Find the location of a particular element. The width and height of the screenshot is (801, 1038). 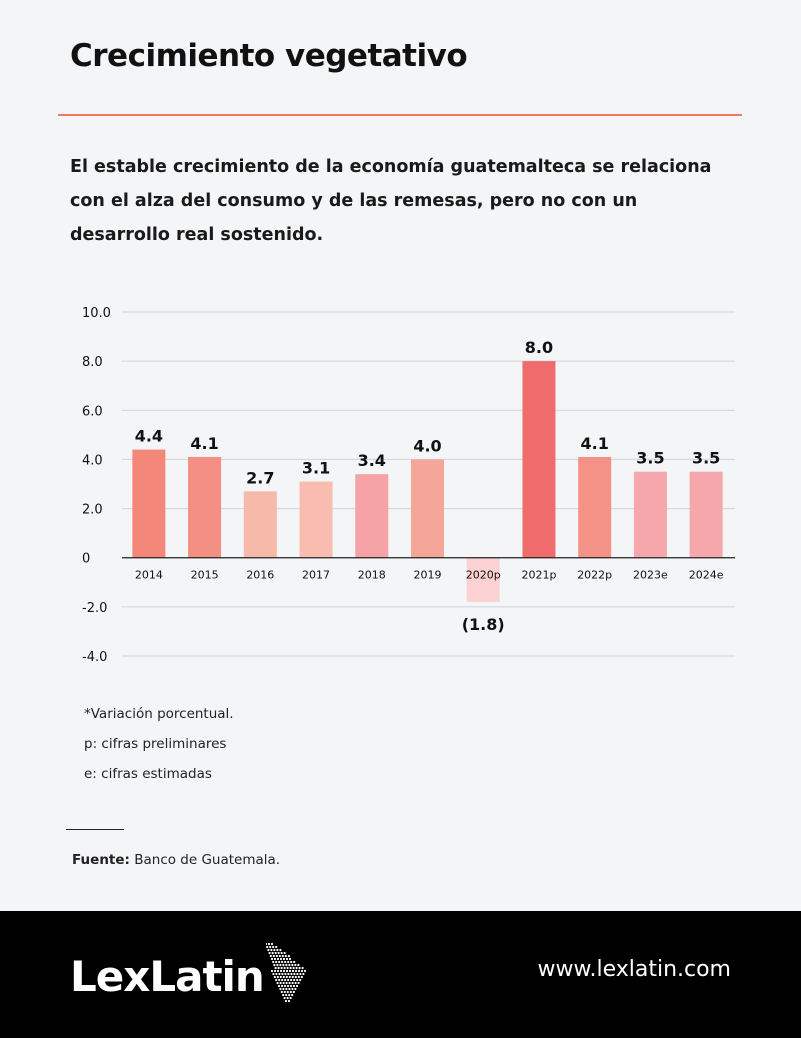

lexlatin-logo: LexLatin is located at coordinates (189, 976).